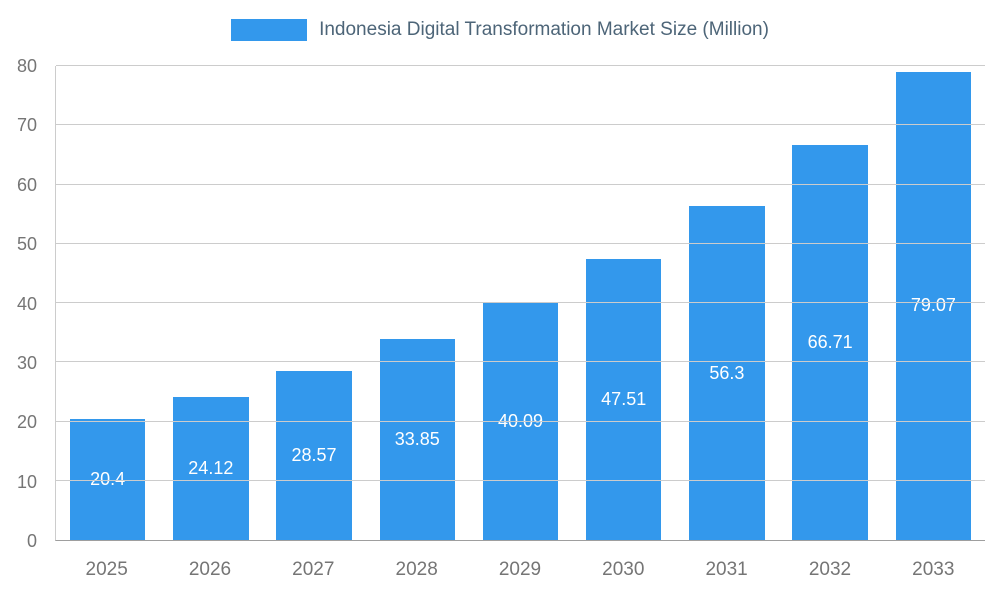 The width and height of the screenshot is (1000, 600). I want to click on bar: 28.57, so click(314, 455).